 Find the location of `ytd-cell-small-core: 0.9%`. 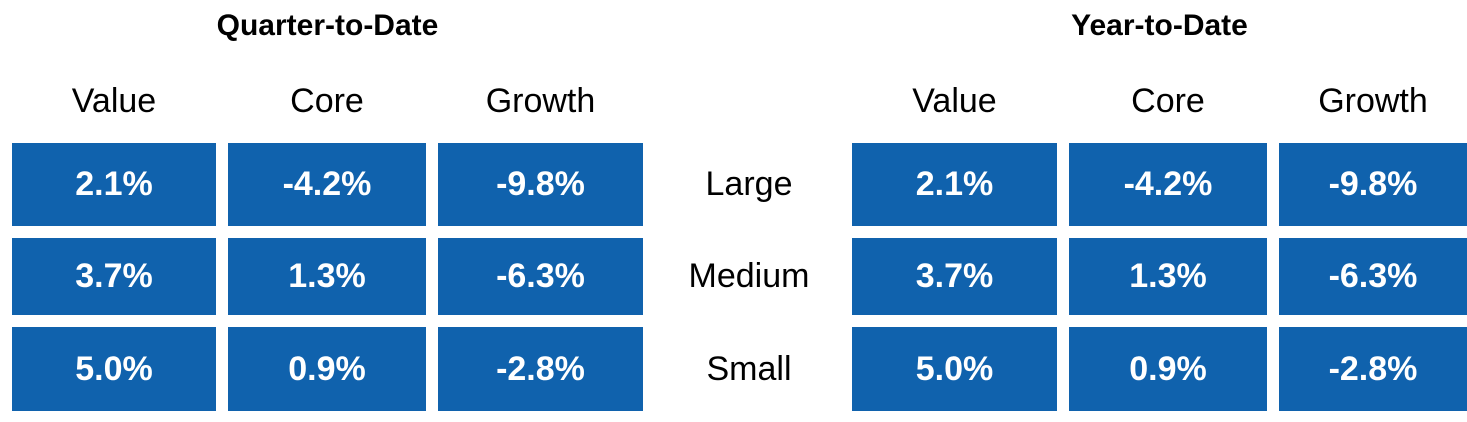

ytd-cell-small-core: 0.9% is located at coordinates (1168, 369).